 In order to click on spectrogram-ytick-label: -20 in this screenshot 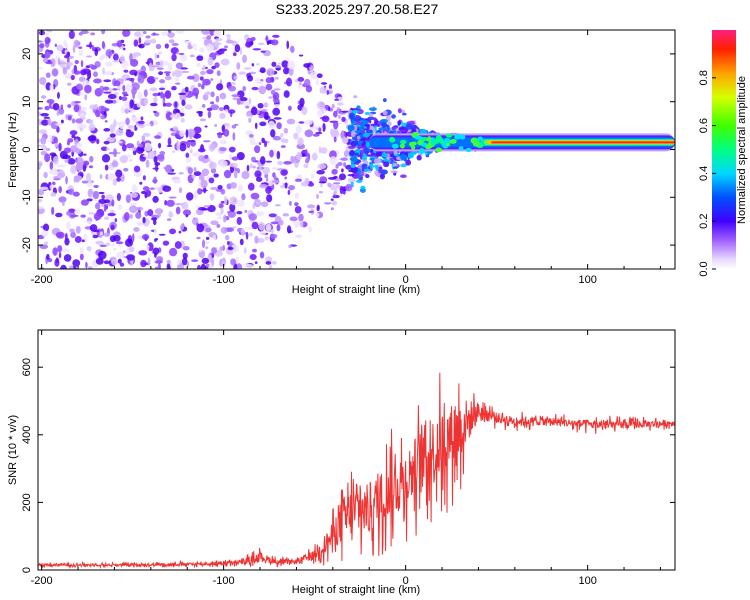, I will do `click(27, 245)`.